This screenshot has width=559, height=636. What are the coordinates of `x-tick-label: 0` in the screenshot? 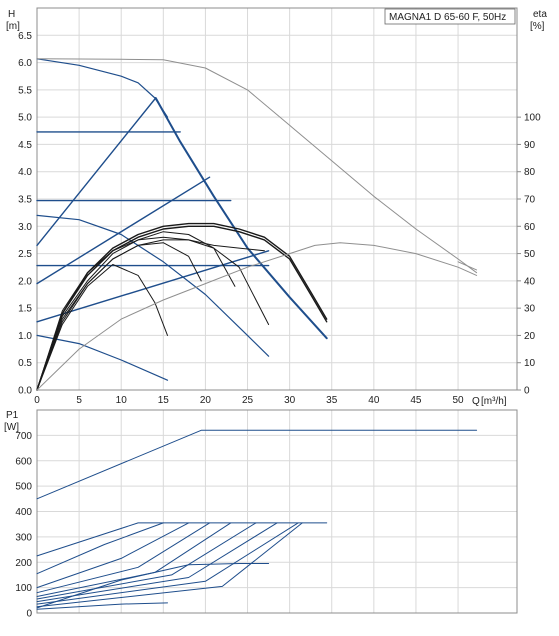 It's located at (37, 400).